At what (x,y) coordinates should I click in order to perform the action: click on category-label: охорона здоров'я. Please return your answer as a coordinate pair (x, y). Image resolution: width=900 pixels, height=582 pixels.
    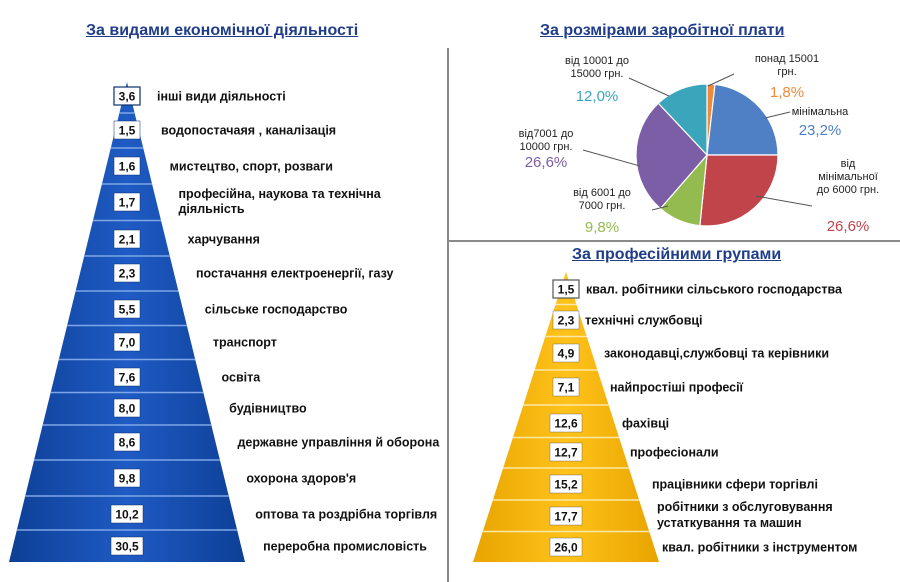
    Looking at the image, I should click on (301, 479).